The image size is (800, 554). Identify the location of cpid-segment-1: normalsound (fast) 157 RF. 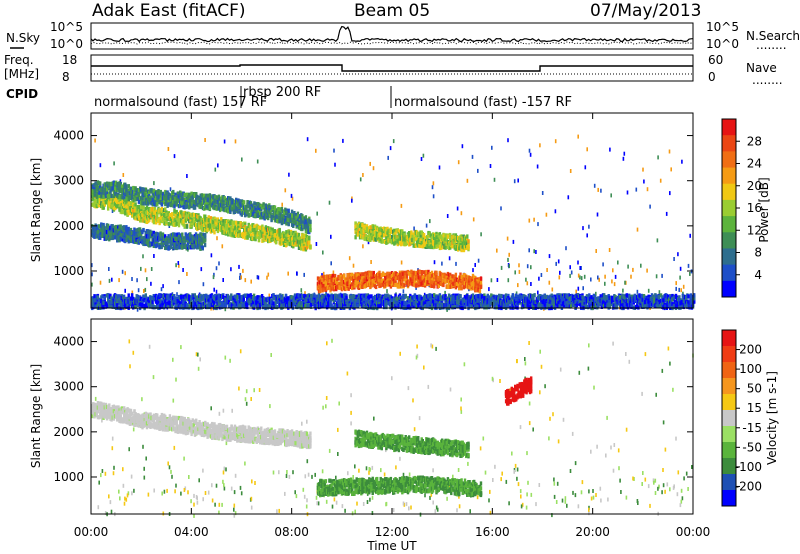
(180, 102).